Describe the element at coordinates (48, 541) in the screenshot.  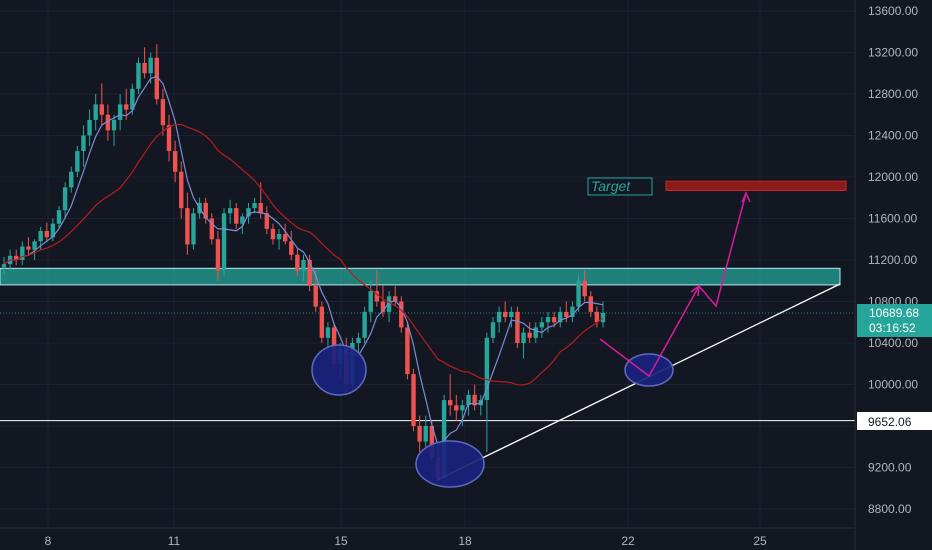
I see `x-tick-label: 8` at that location.